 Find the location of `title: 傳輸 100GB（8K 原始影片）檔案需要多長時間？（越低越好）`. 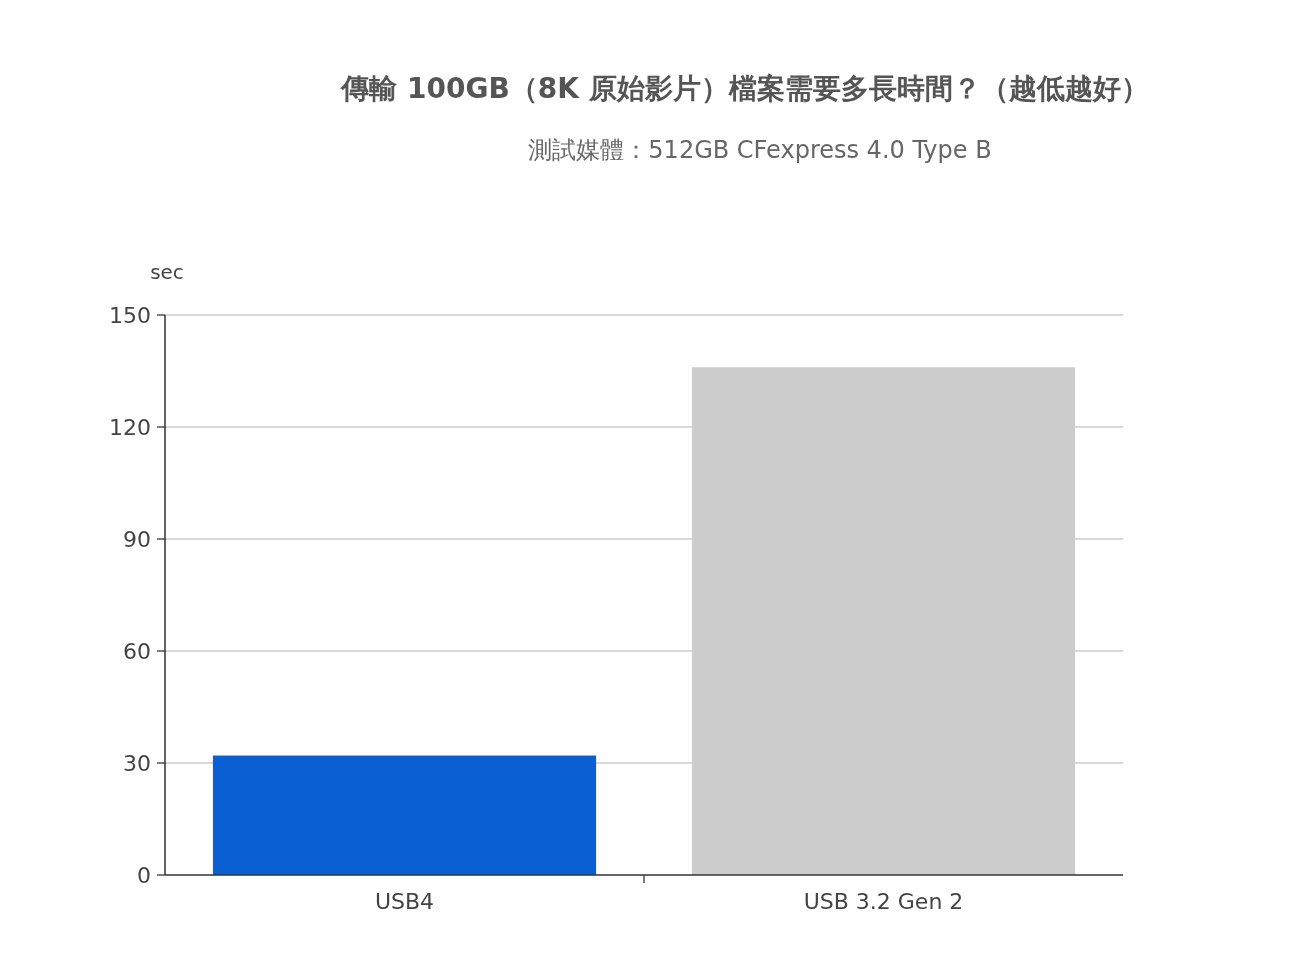

title: 傳輸 100GB（8K 原始影片）檔案需要多長時間？（越低越好） is located at coordinates (745, 88).